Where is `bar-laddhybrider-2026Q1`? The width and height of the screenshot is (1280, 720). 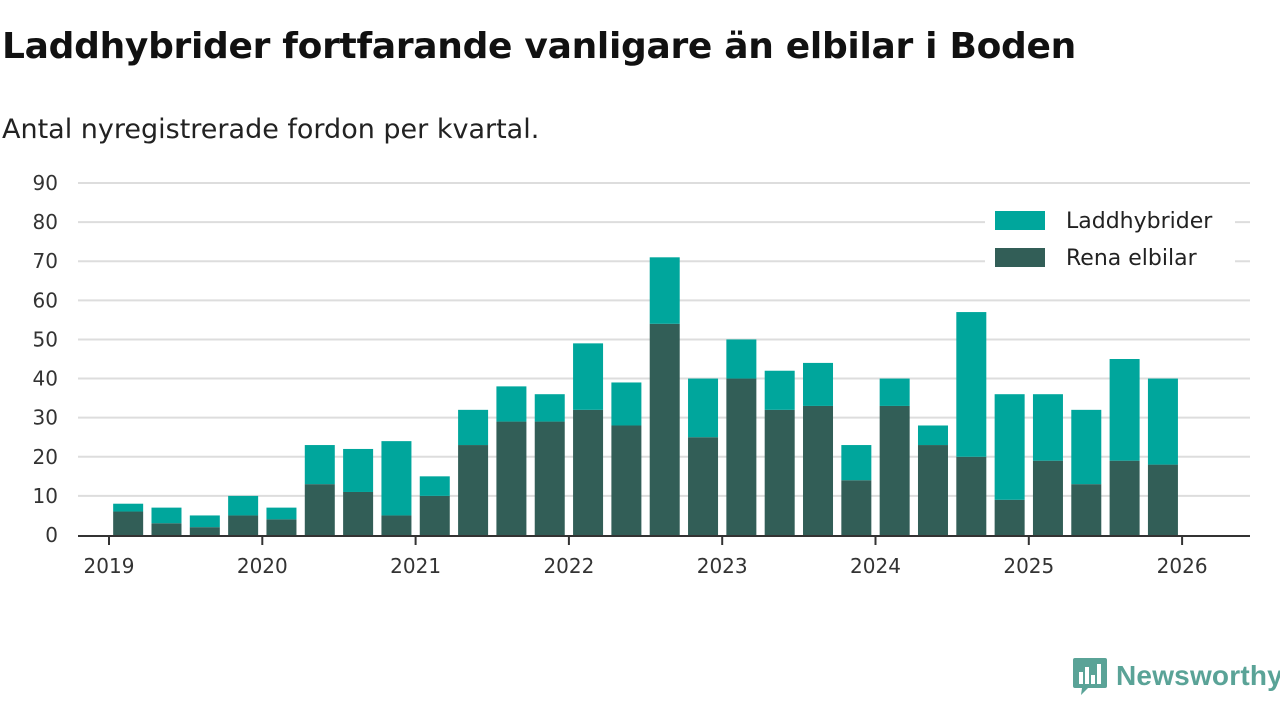
bar-laddhybrider-2026Q1 is located at coordinates (1162, 421).